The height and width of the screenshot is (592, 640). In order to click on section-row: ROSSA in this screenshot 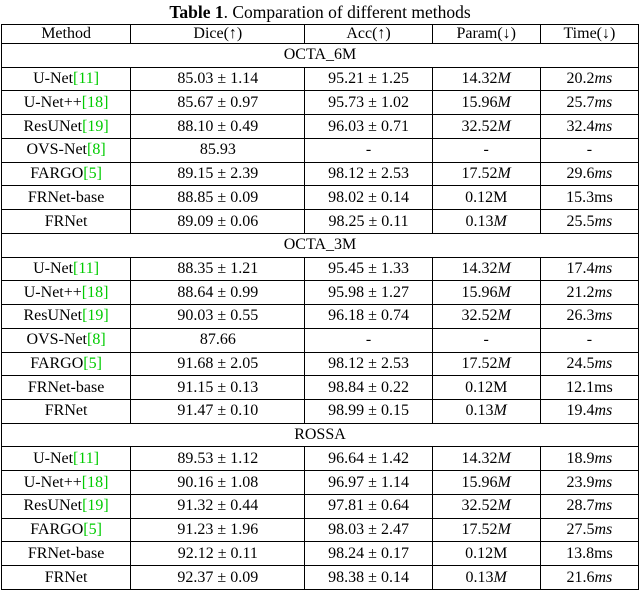, I will do `click(320, 435)`.